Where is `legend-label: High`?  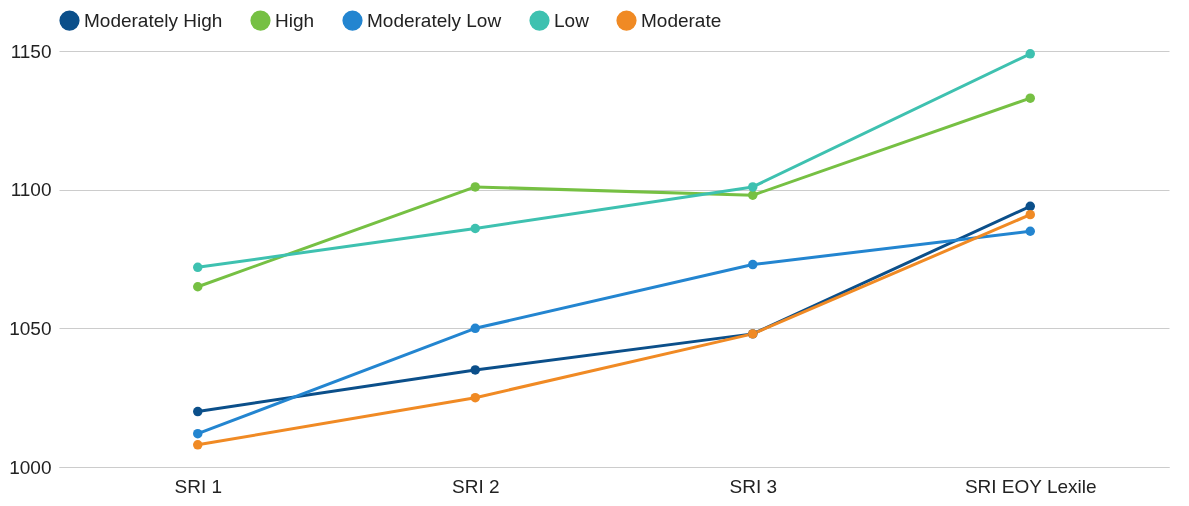 legend-label: High is located at coordinates (295, 20).